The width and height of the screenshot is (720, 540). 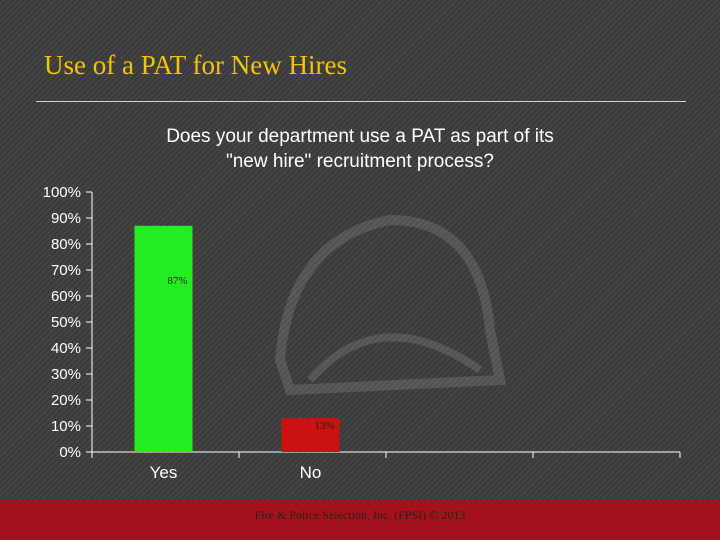 What do you see at coordinates (62, 192) in the screenshot?
I see `y-tick-label: 100%` at bounding box center [62, 192].